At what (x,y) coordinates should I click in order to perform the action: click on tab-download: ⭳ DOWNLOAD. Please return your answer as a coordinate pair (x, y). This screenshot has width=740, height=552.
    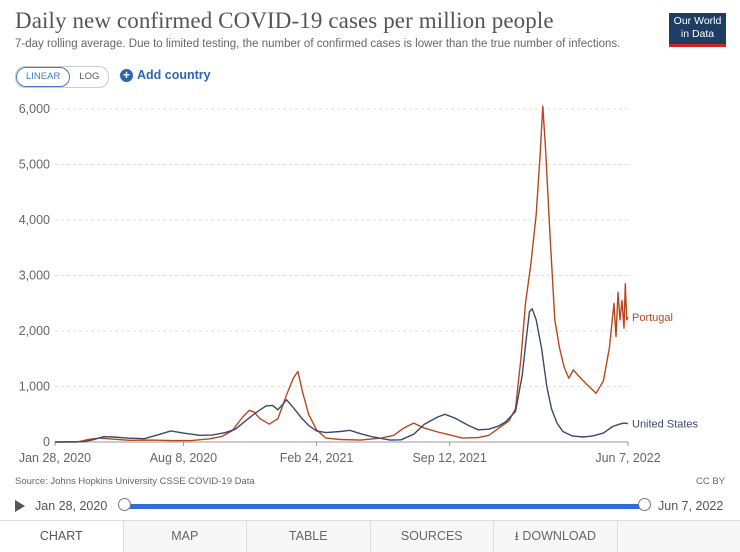
    Looking at the image, I should click on (556, 536).